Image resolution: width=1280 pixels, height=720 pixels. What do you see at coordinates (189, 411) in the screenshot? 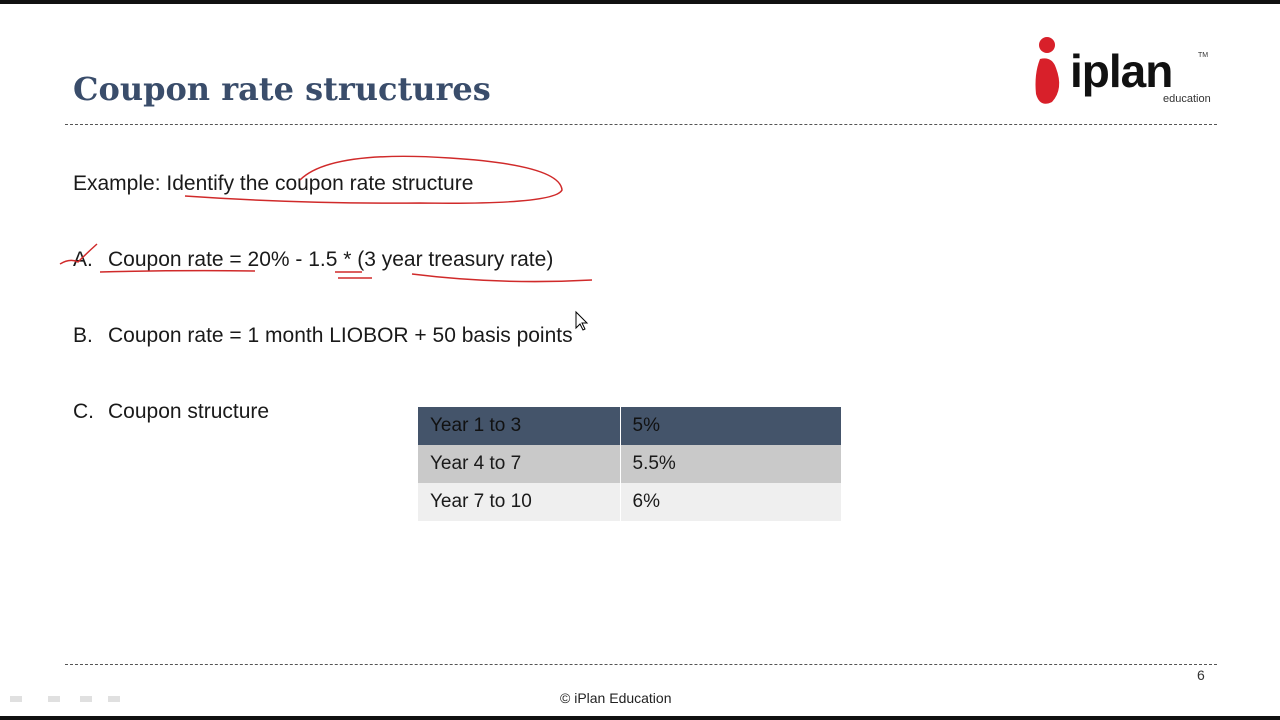
I see `item-text: Coupon structure` at bounding box center [189, 411].